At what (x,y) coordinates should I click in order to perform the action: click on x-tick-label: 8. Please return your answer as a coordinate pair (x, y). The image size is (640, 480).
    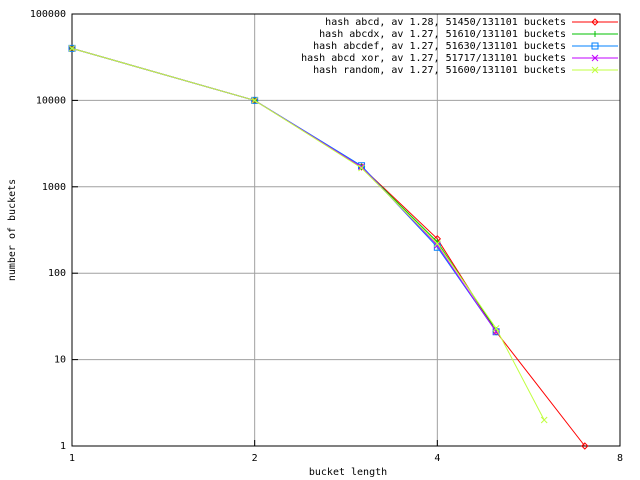
    Looking at the image, I should click on (620, 458).